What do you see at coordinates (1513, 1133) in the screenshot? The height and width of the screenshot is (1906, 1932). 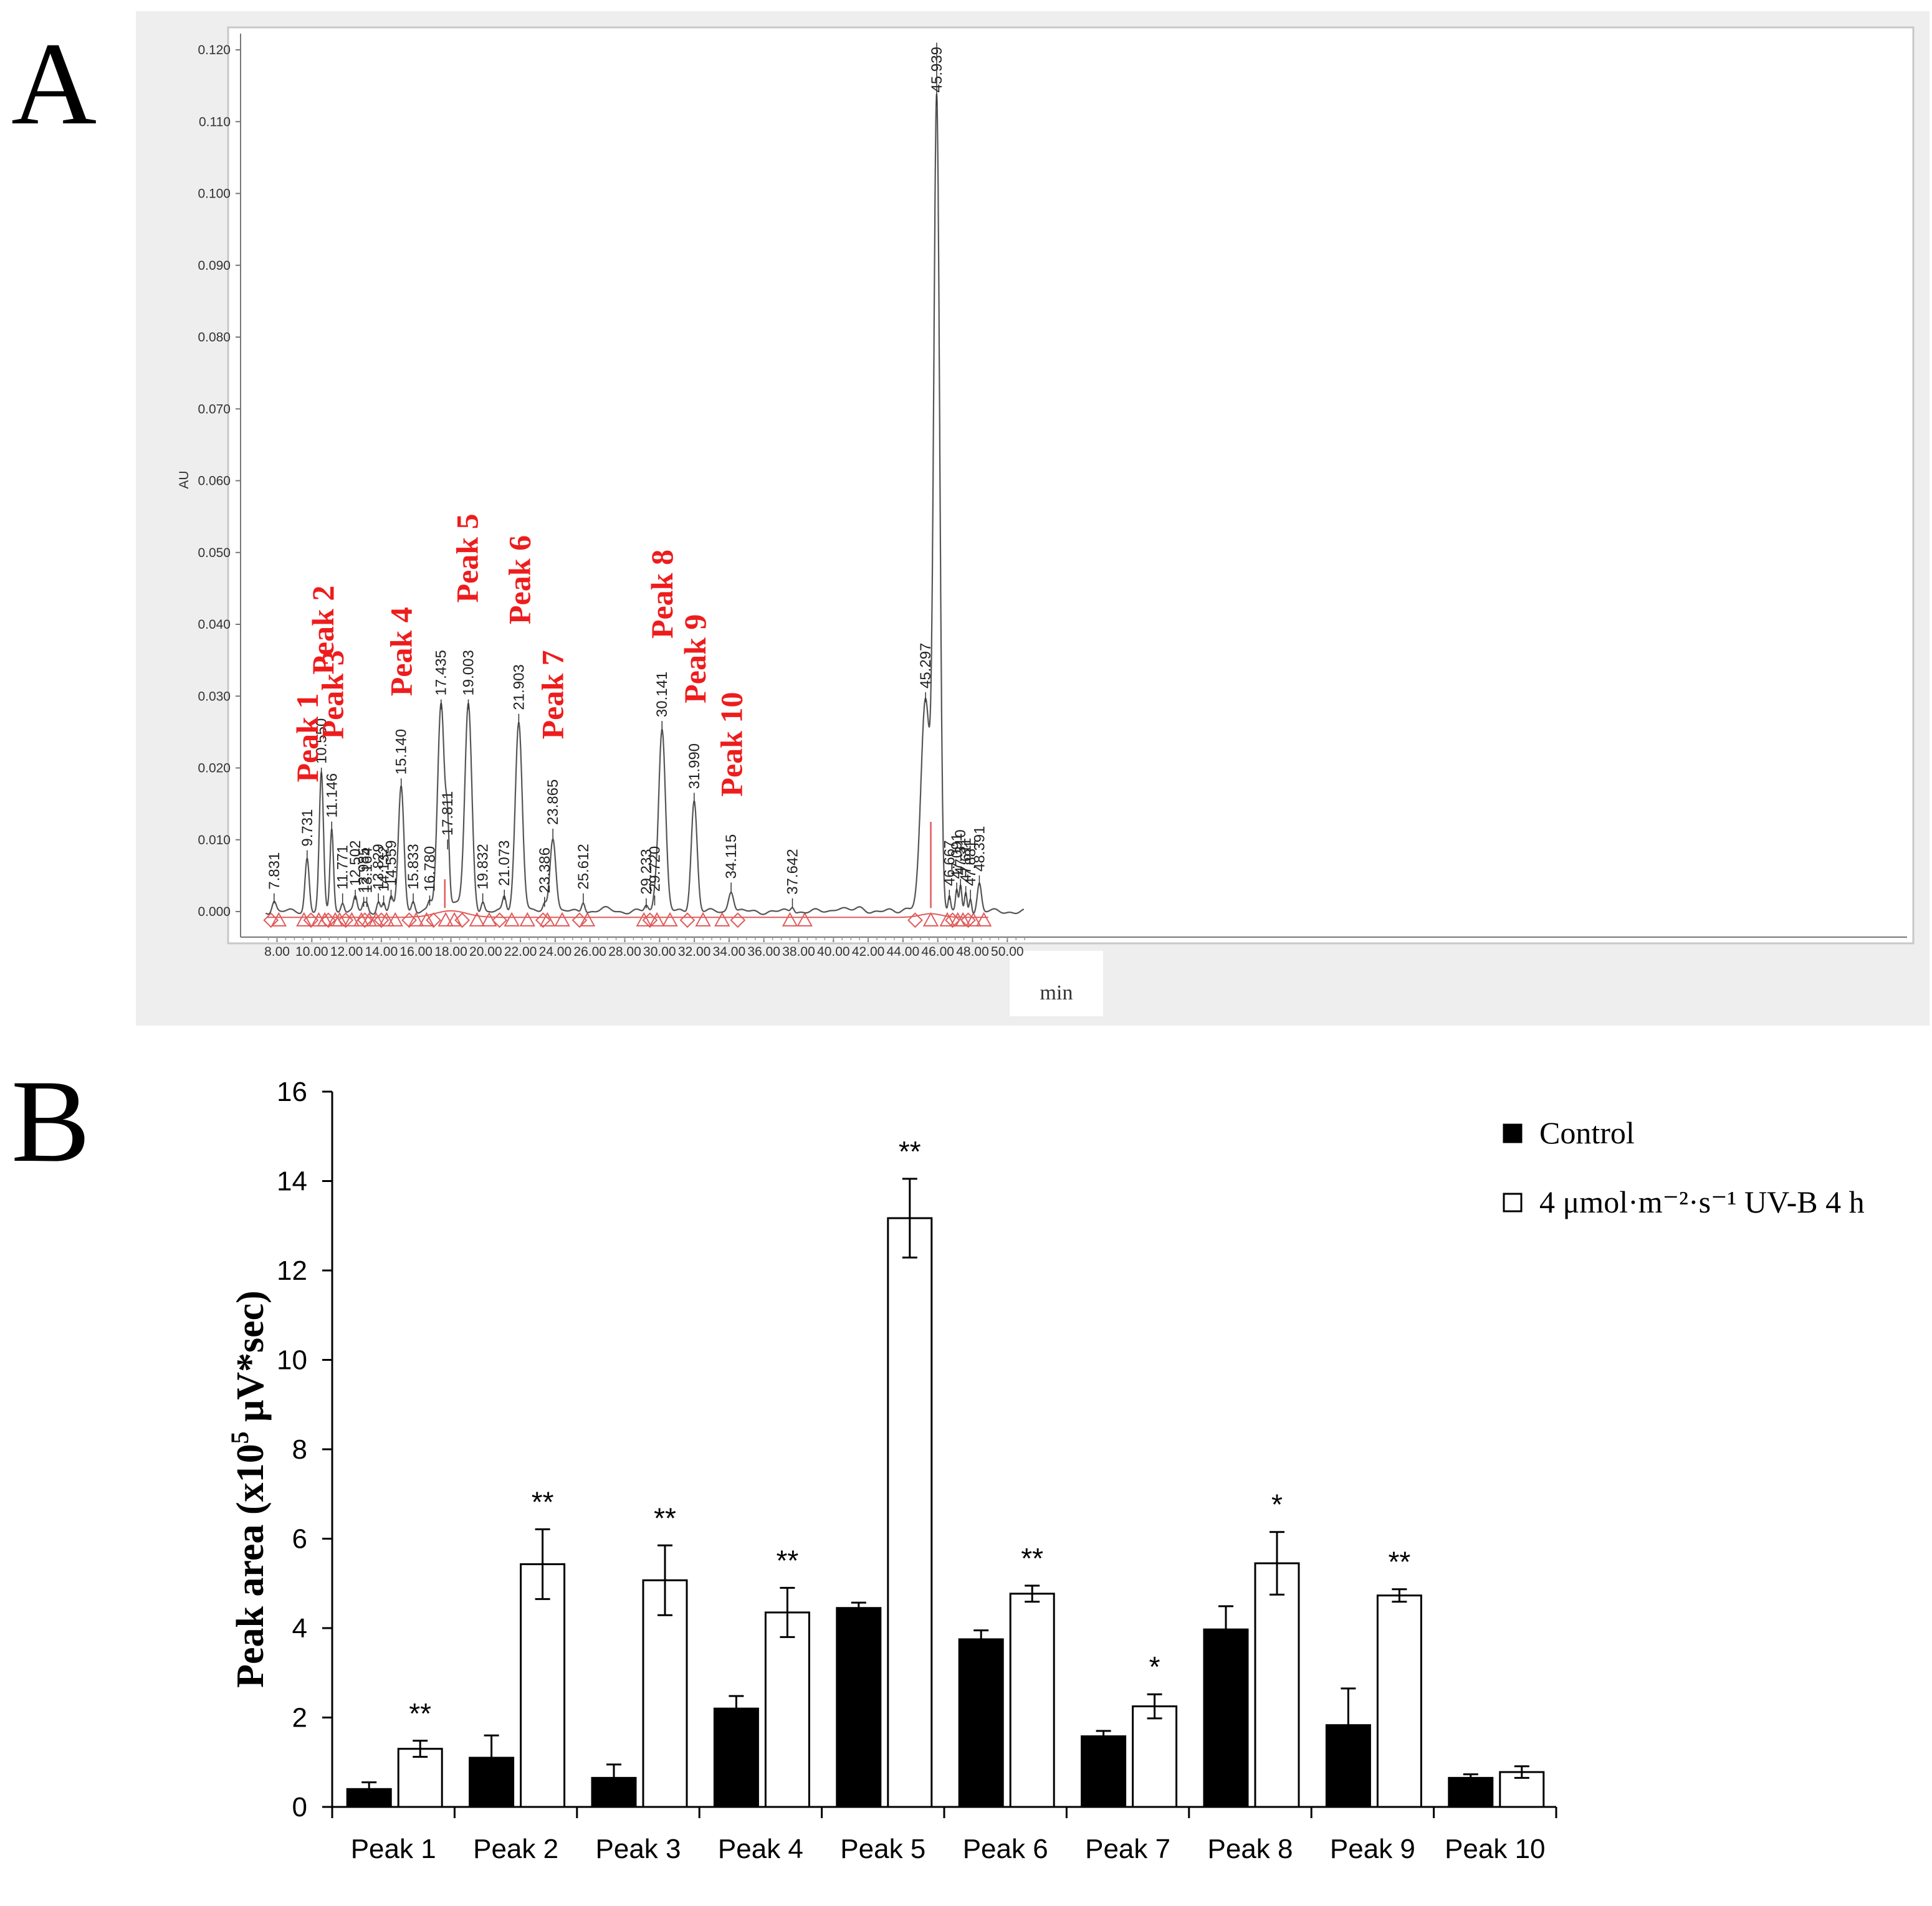 I see `legend-swatch-control` at bounding box center [1513, 1133].